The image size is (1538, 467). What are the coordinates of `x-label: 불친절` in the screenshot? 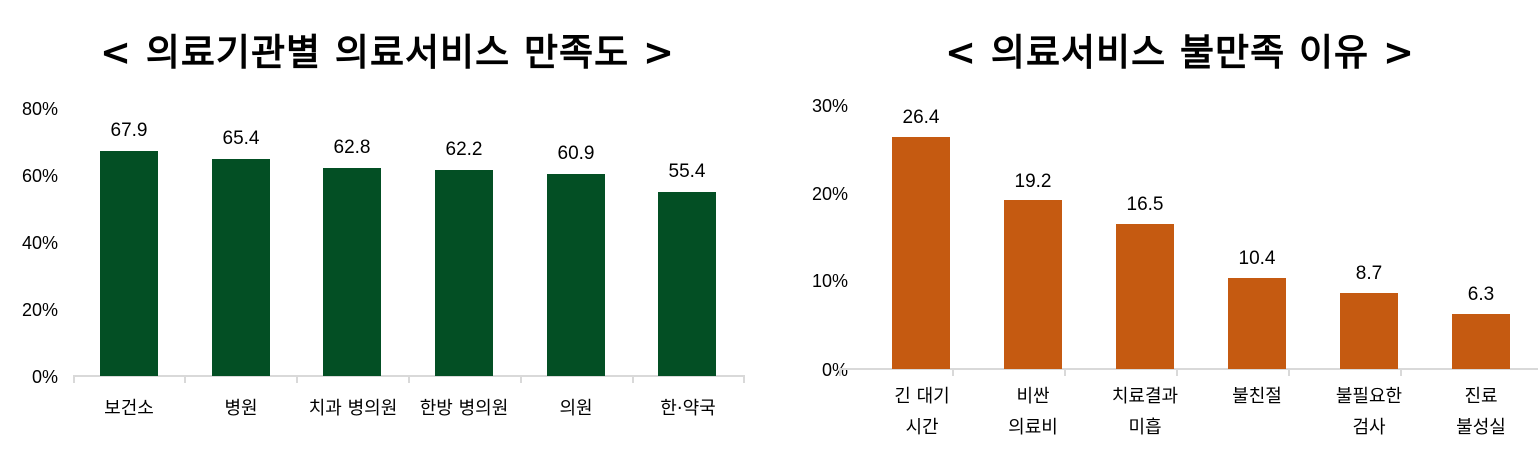 It's located at (1257, 396).